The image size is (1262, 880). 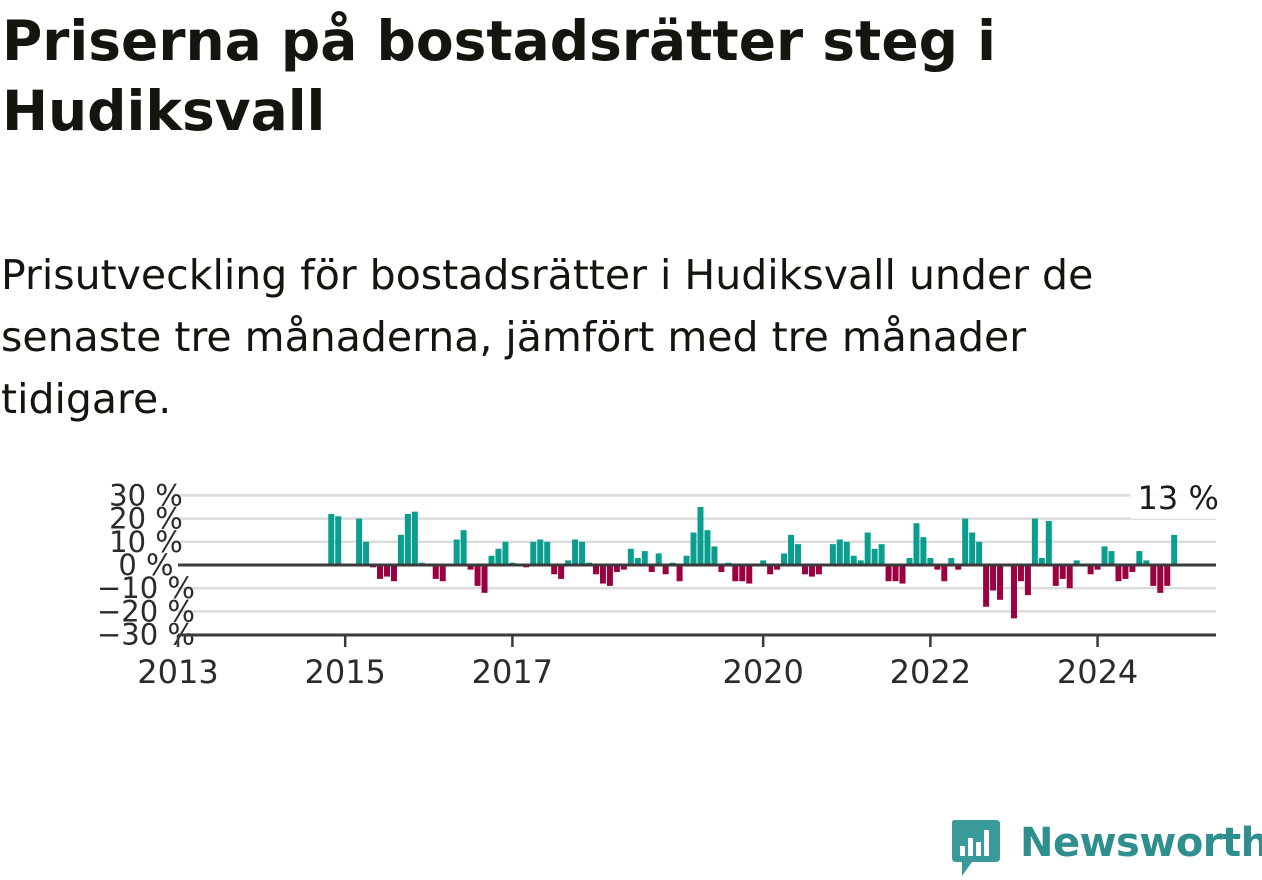 I want to click on x-tick-label: 2015, so click(x=344, y=672).